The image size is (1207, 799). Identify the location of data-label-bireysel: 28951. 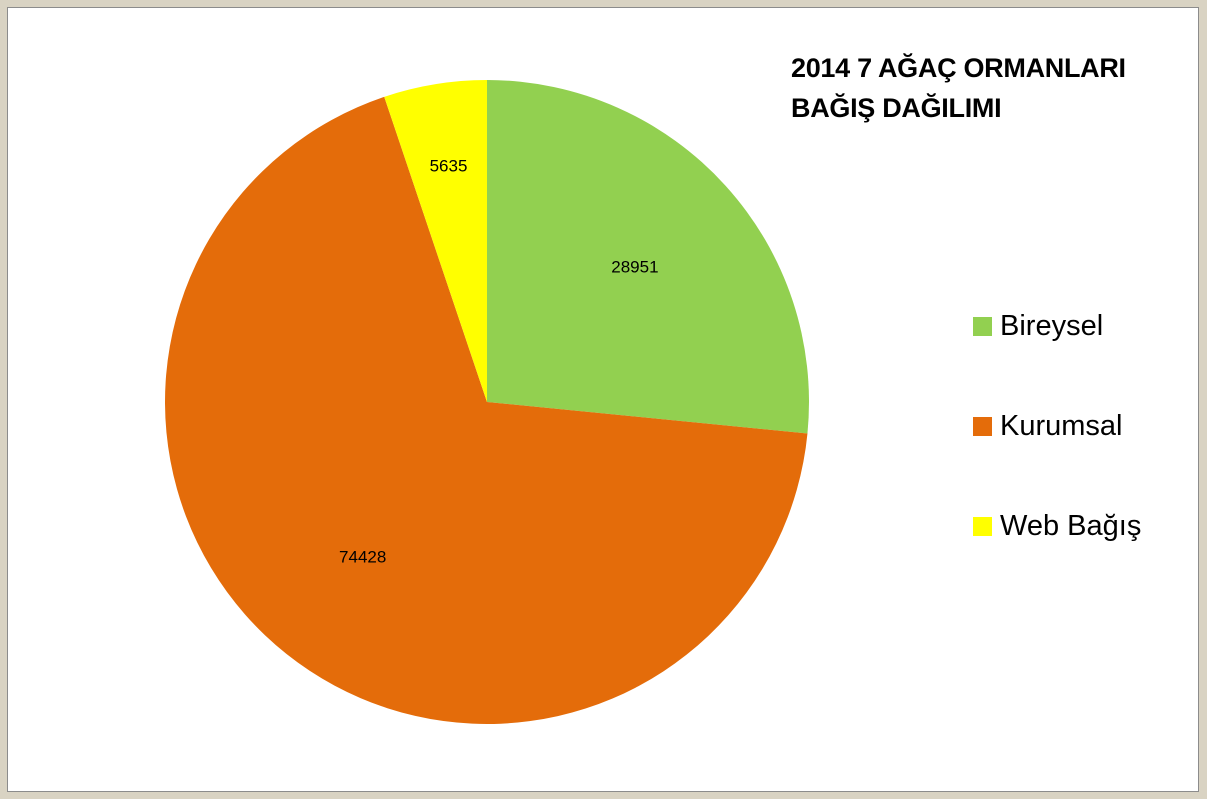
(634, 266).